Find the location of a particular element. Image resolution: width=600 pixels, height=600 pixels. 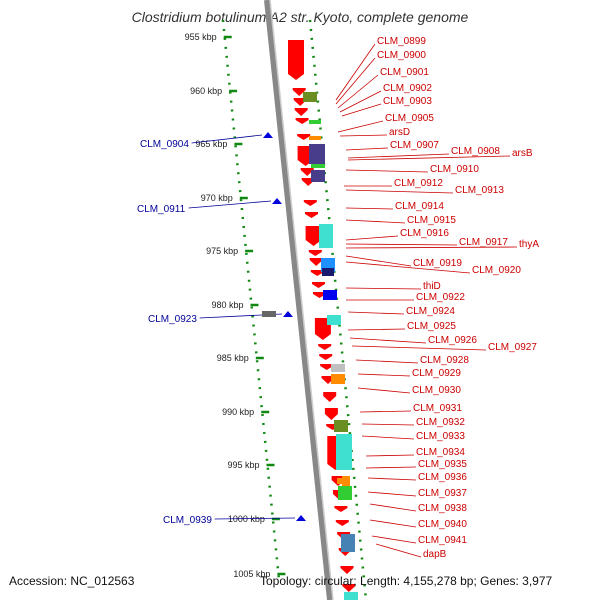

genome-backbone-highlight is located at coordinates (301, 300).